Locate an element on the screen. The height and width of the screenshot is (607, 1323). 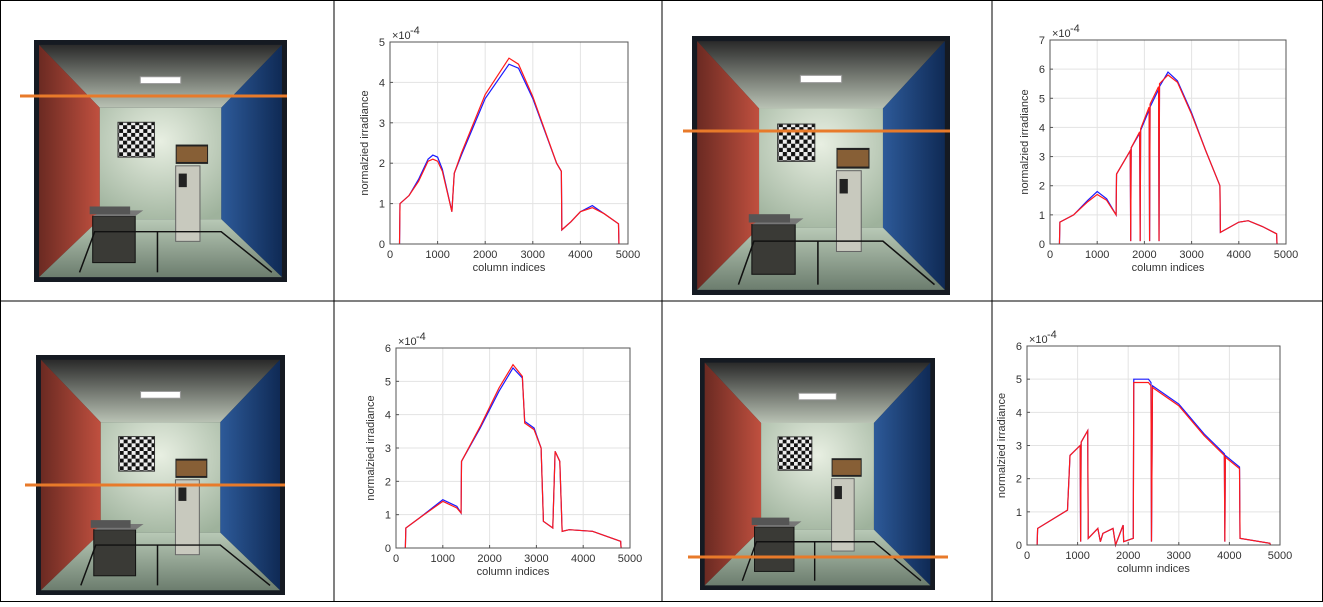
y-tick-label: 7 is located at coordinates (1042, 41).